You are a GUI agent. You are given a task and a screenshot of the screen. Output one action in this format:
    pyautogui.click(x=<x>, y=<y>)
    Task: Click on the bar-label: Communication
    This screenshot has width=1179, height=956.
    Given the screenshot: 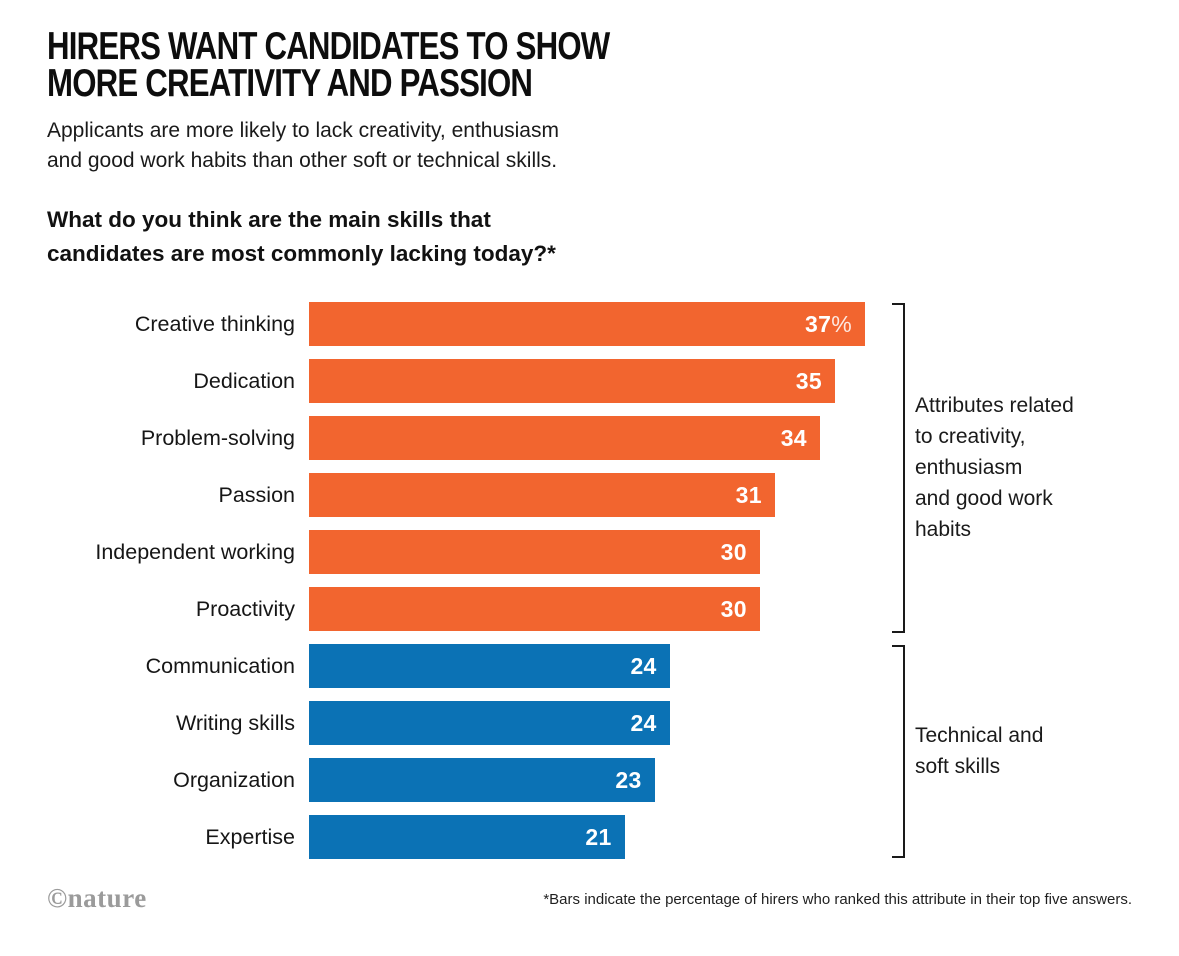 What is the action you would take?
    pyautogui.click(x=220, y=665)
    